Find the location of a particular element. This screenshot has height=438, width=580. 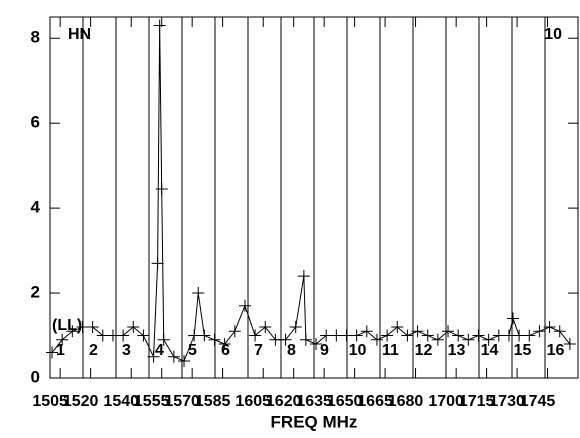

x-tick-label: 1650 is located at coordinates (345, 401).